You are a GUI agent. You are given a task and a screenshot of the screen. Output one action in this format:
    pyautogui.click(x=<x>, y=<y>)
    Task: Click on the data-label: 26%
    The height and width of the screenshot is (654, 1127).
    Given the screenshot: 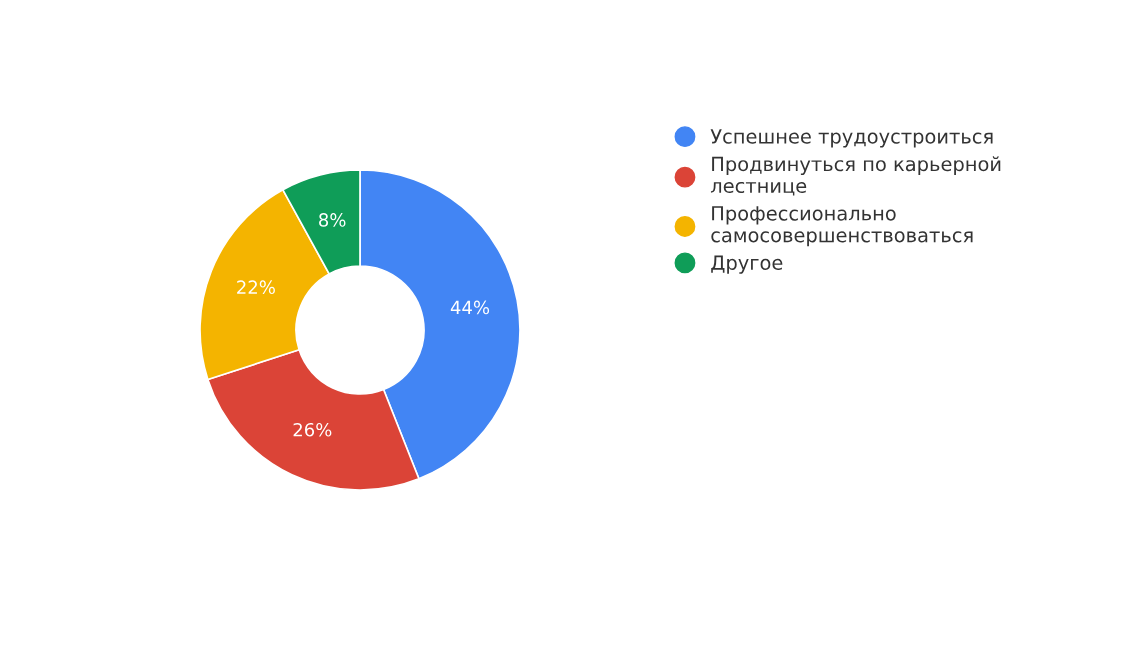 What is the action you would take?
    pyautogui.click(x=312, y=429)
    